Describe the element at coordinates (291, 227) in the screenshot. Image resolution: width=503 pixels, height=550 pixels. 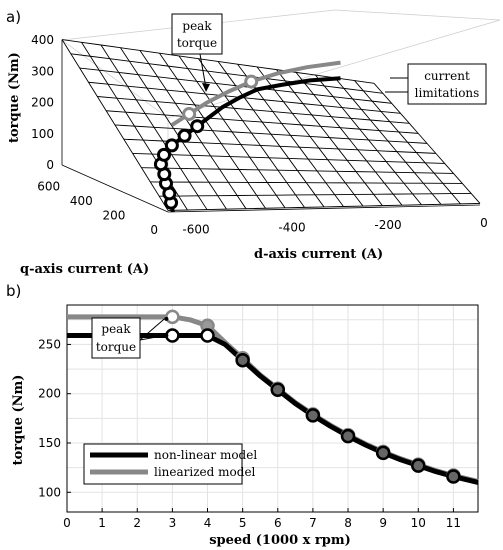
I see `d-tick--400: -400` at that location.